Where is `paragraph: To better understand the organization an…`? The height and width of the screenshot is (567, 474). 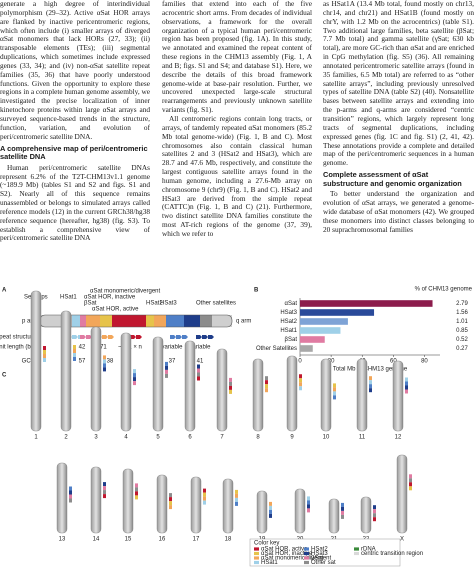
paragraph: To better understand the organization an… is located at coordinates (398, 211).